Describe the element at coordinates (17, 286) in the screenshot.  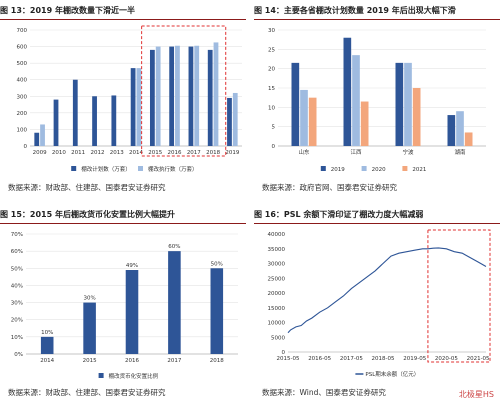
I see `y-tick-label: 40%` at that location.